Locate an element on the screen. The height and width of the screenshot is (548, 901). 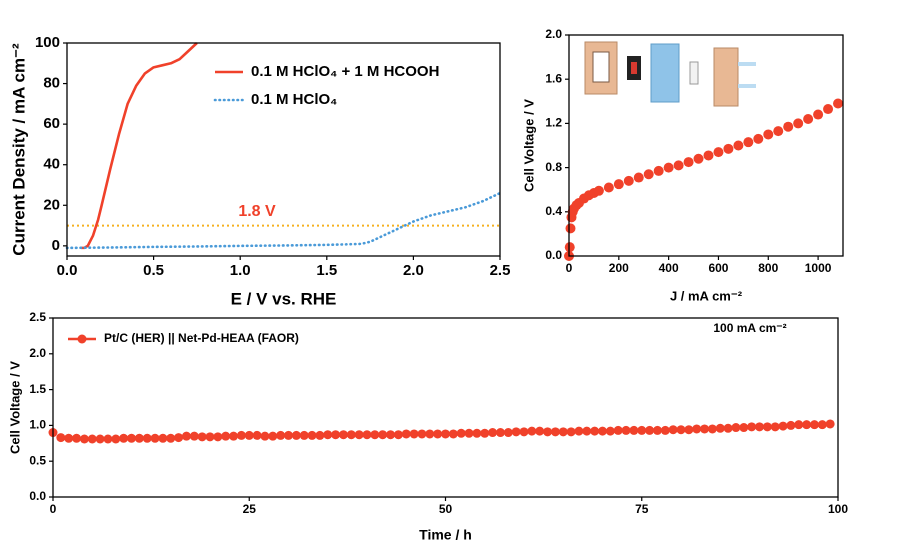
inset-plate is located at coordinates (726, 77).